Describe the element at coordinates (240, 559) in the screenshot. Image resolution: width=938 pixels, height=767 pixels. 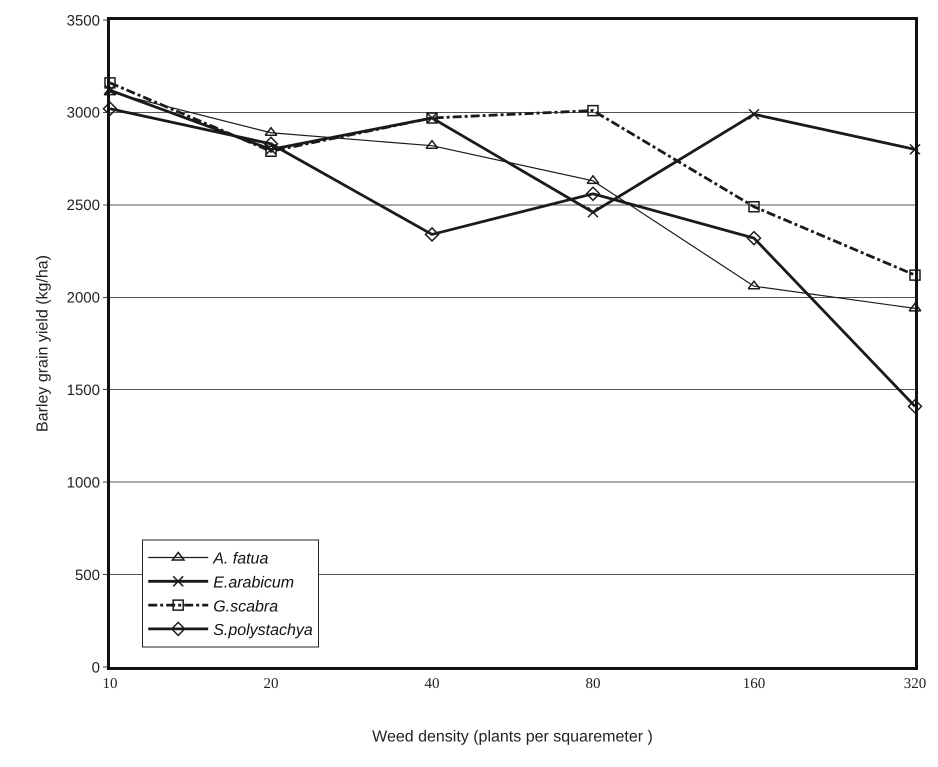
I see `legend-label: A. fatua` at that location.